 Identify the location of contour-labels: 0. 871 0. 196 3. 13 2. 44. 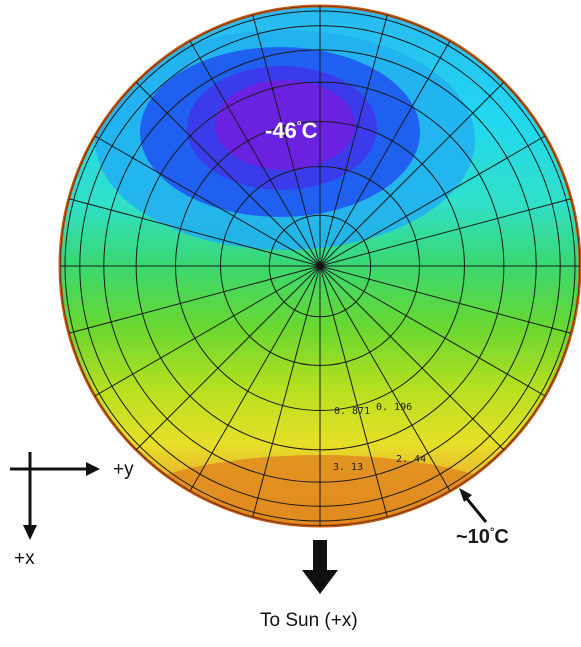
(379, 437).